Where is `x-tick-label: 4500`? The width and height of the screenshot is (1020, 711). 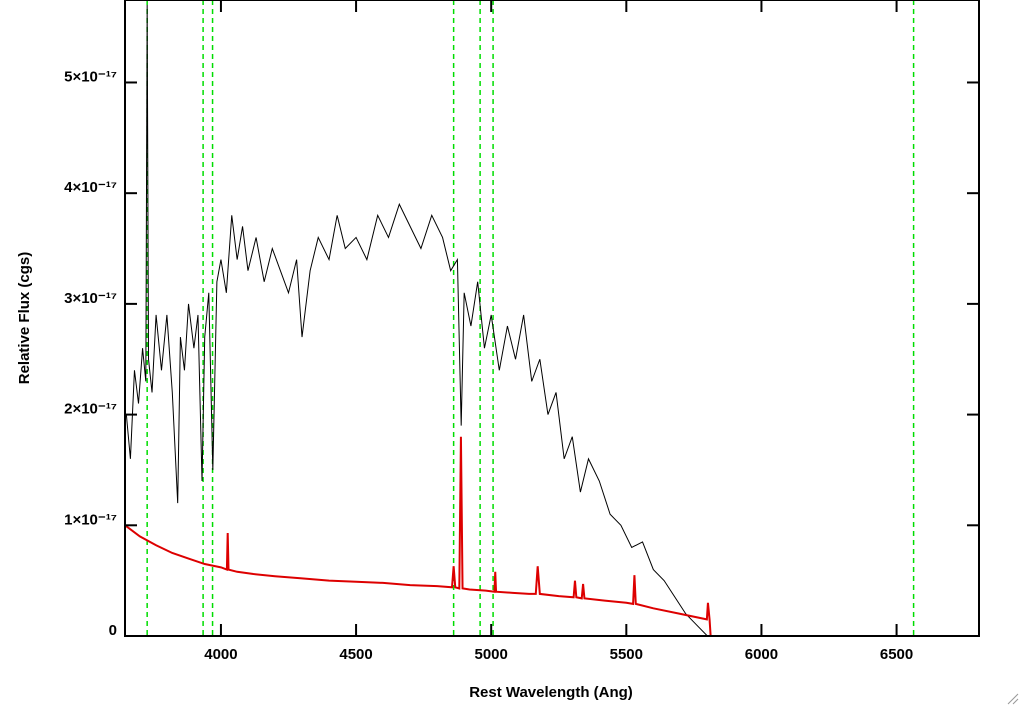 x-tick-label: 4500 is located at coordinates (355, 654).